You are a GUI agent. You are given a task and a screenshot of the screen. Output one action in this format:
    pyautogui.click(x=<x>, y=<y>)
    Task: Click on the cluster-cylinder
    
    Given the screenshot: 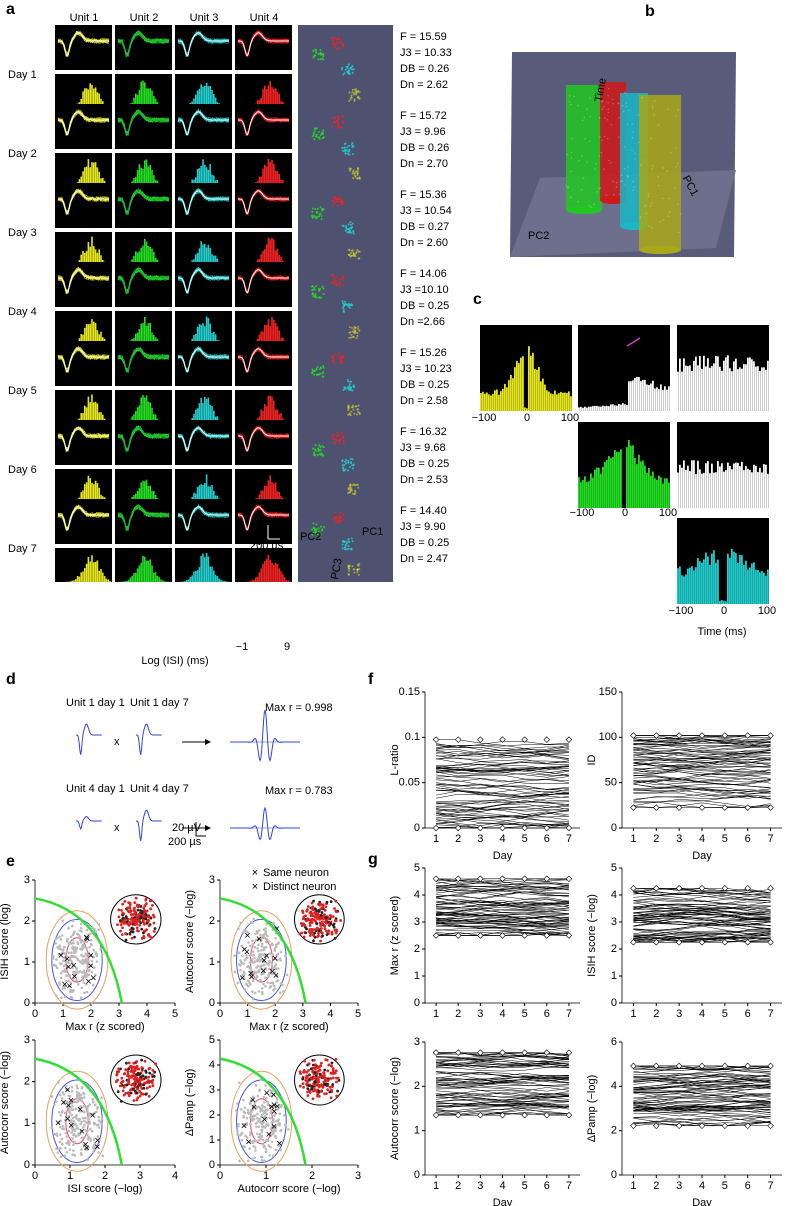 What is the action you would take?
    pyautogui.click(x=660, y=172)
    